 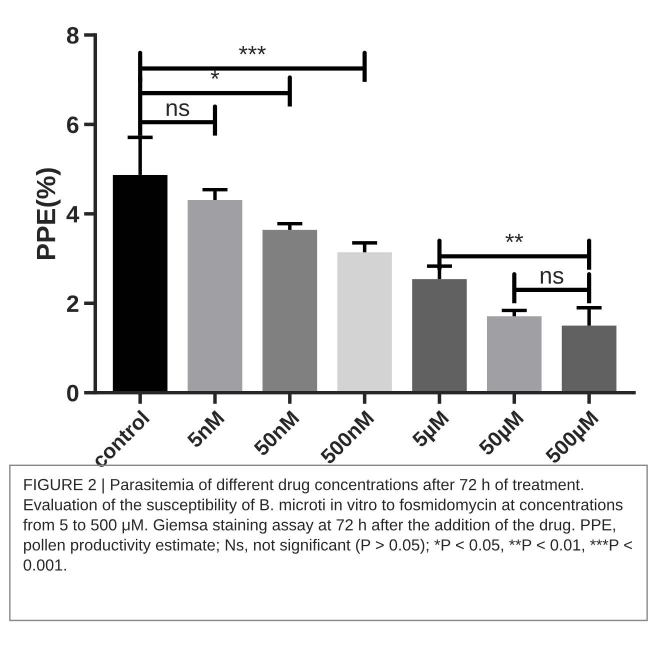 I want to click on caption: FIGURE 2 | Parasitemia of different drug concentrations after 72 h of treatment. Evaluation of the susceptibility of B. microti in vitro to fosmidomycin at concentrations from 5 to 500 μM. Giemsa staining assay at 72 h after the addition of the drug. PPE, pollen productivity estimate; Ns, not significant (P > 0.05); *P < 0.05, **P < 0.01, ***P < 0.001., so click(x=327, y=524).